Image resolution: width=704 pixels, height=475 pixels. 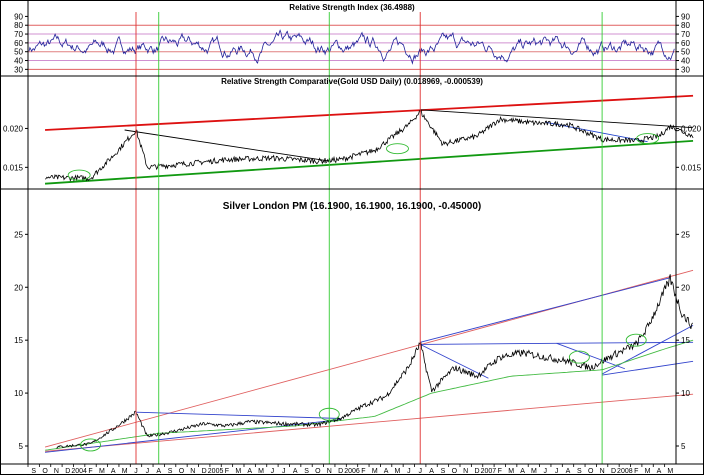 What do you see at coordinates (113, 471) in the screenshot?
I see `month-label-7: A` at bounding box center [113, 471].